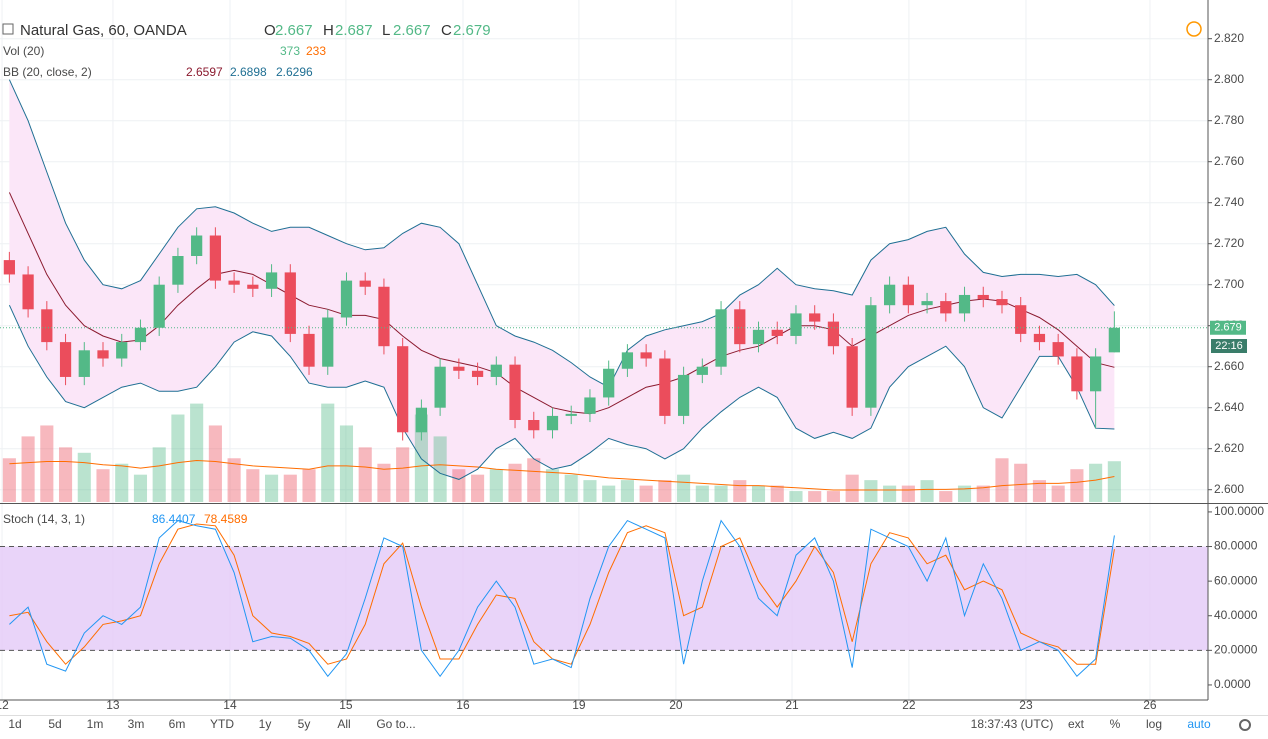  Describe the element at coordinates (1236, 650) in the screenshot. I see `y-tick-label: 20.0000` at that location.